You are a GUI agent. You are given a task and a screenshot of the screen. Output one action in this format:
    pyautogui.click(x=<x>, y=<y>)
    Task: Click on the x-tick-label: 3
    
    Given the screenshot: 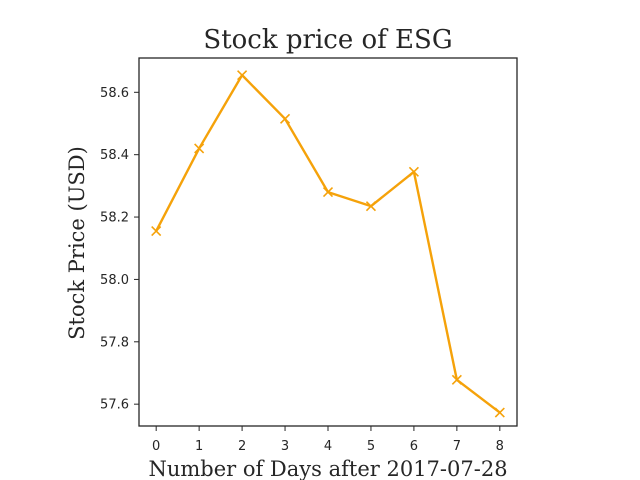 What is the action you would take?
    pyautogui.click(x=285, y=446)
    